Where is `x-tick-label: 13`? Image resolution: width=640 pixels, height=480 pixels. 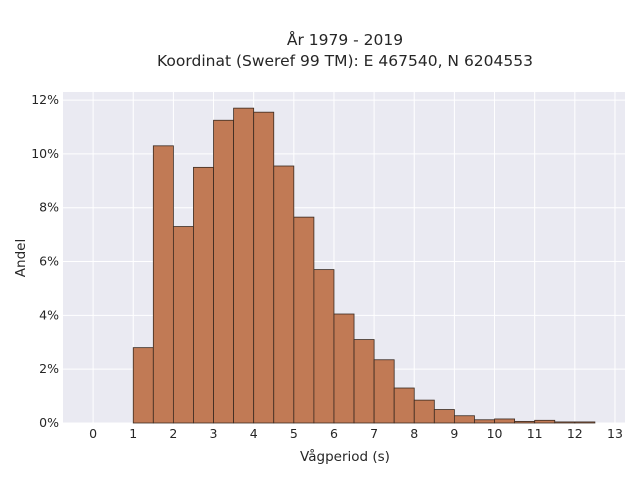
x-tick-label: 13 is located at coordinates (615, 433).